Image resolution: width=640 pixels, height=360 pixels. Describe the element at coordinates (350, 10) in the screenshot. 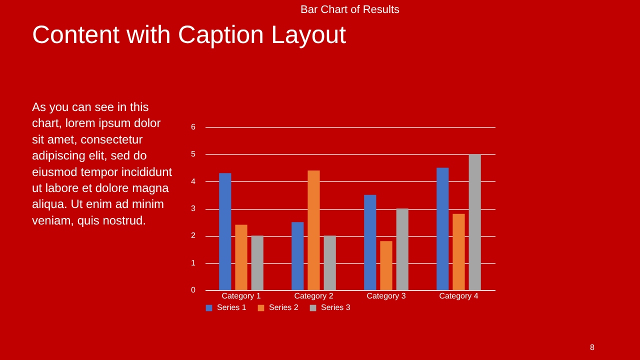

I see `chart-title: Bar Chart of Results` at that location.